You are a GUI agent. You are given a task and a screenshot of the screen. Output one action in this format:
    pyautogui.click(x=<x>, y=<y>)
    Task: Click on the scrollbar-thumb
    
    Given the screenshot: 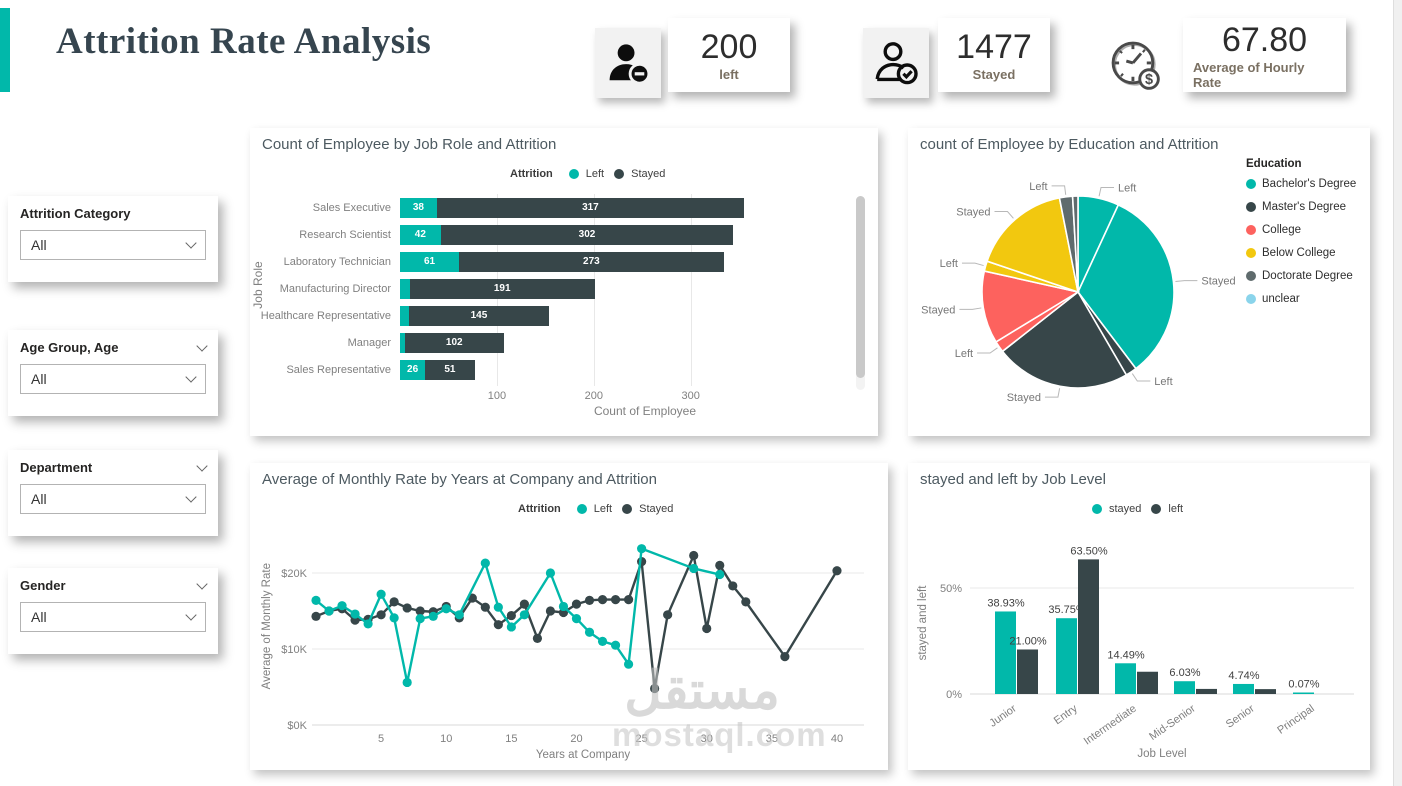 What is the action you would take?
    pyautogui.click(x=860, y=287)
    